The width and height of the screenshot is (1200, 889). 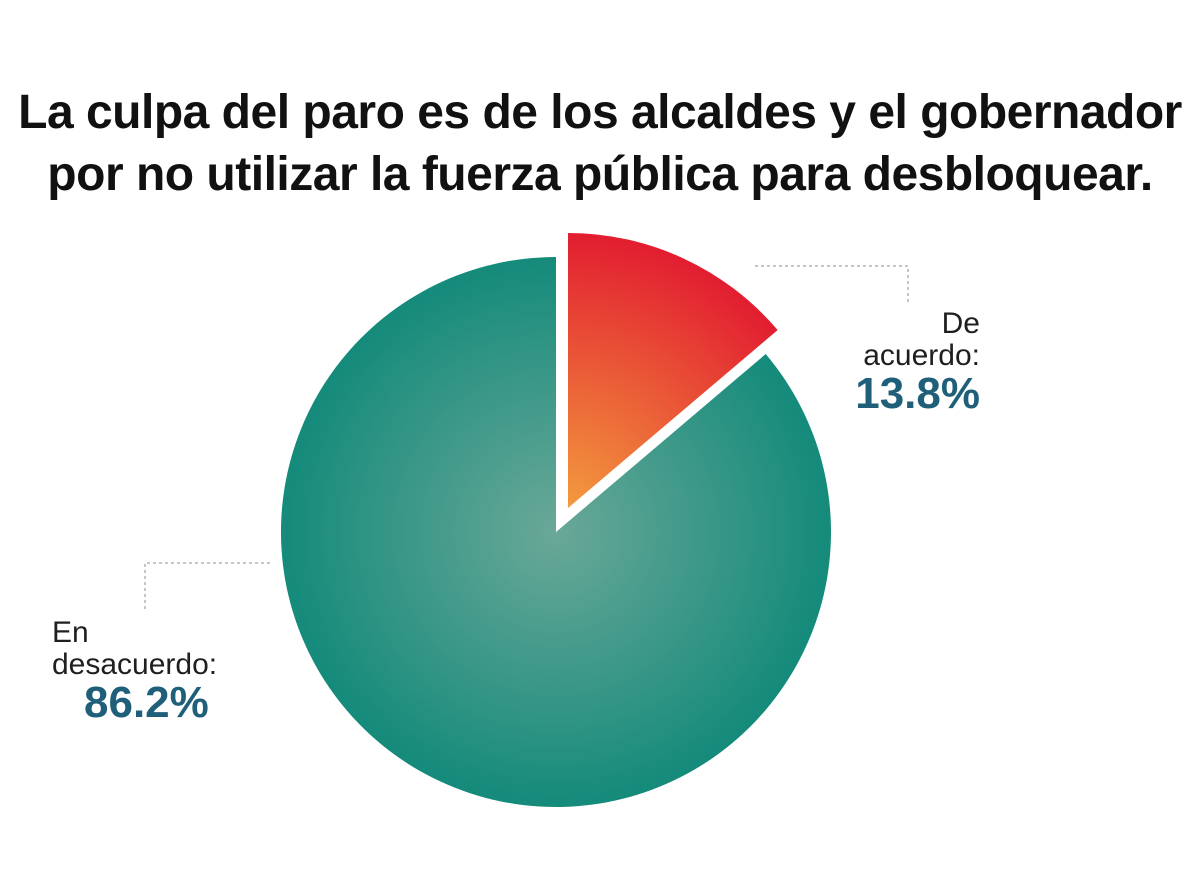 I want to click on slice-value-de-acuerdo: 13.8%, so click(x=917, y=393).